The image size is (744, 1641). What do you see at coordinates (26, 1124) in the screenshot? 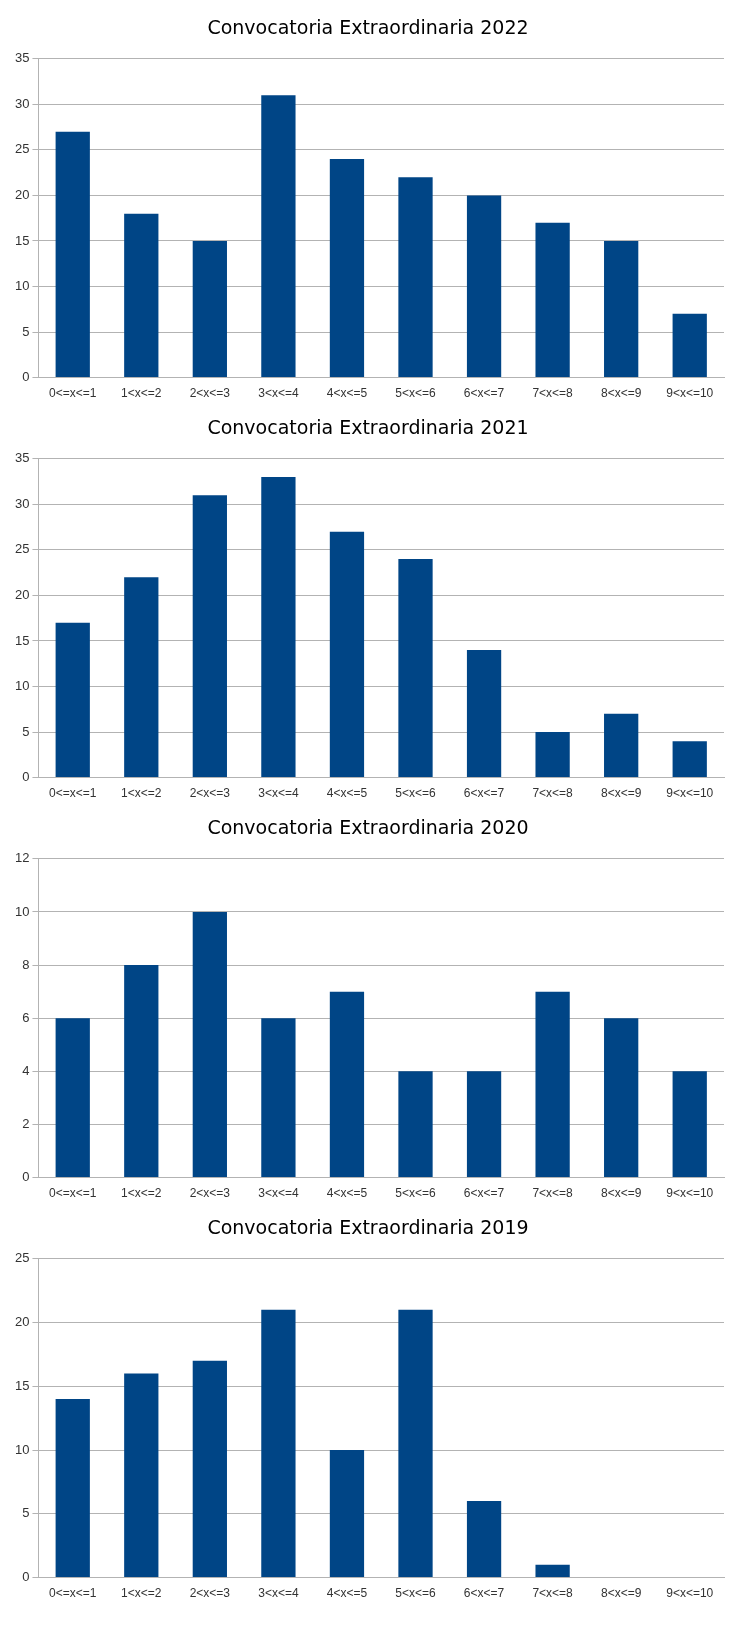
I see `y-tick-label: 2` at bounding box center [26, 1124].